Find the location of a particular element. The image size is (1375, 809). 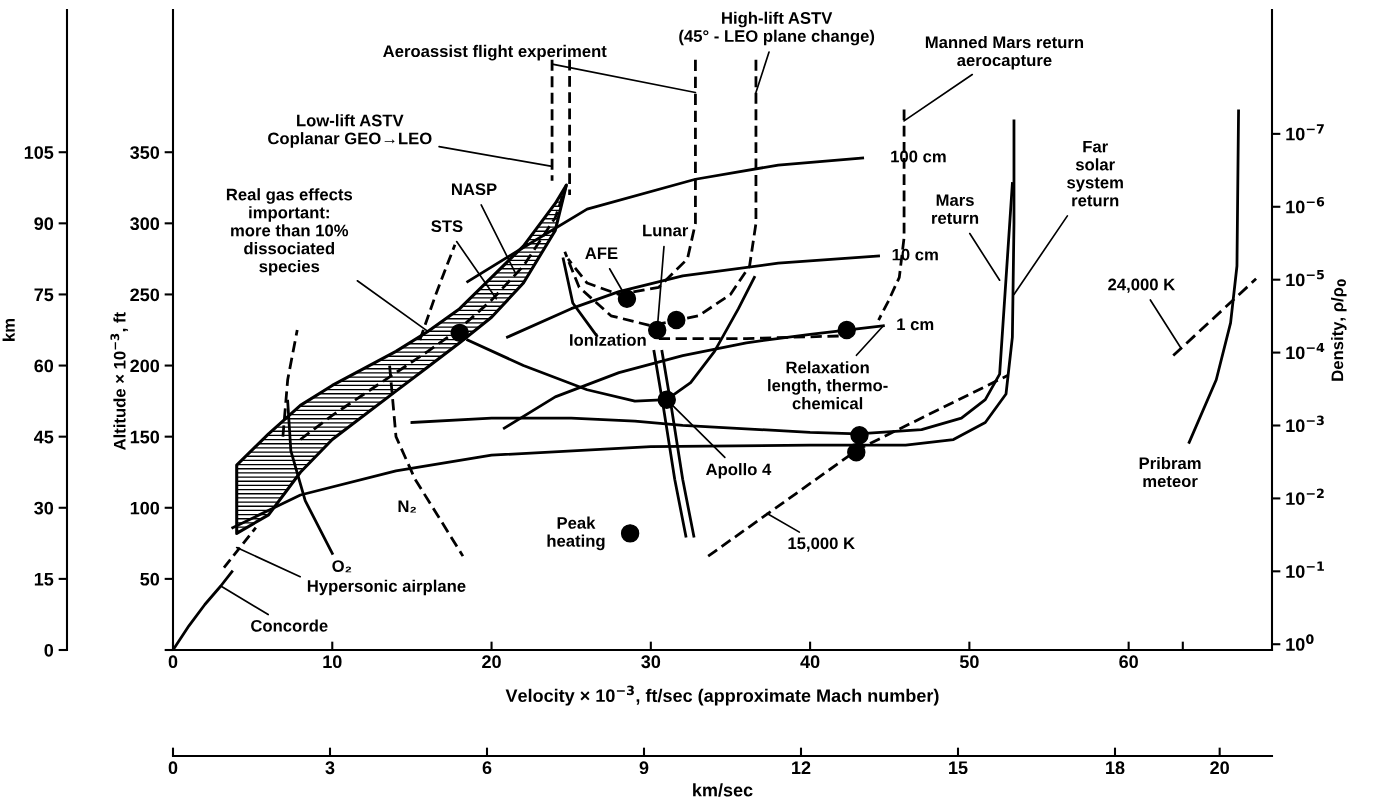

x2-tick-label: 15 is located at coordinates (958, 768).